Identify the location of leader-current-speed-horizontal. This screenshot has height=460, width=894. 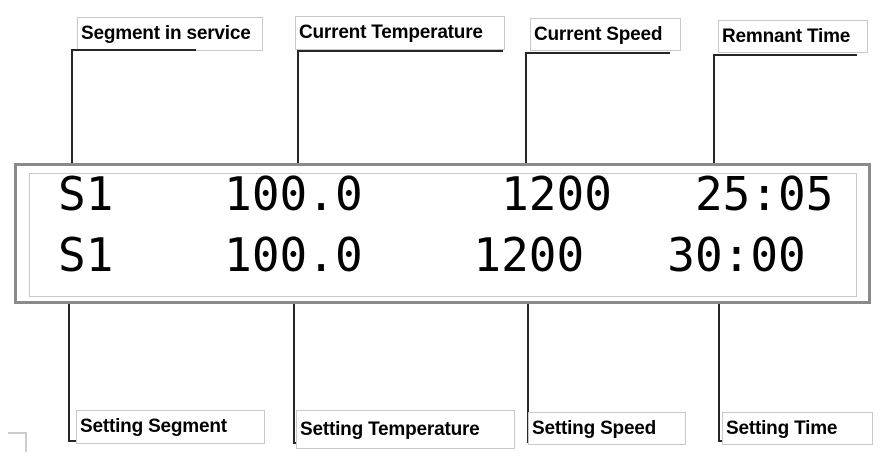
(597, 53).